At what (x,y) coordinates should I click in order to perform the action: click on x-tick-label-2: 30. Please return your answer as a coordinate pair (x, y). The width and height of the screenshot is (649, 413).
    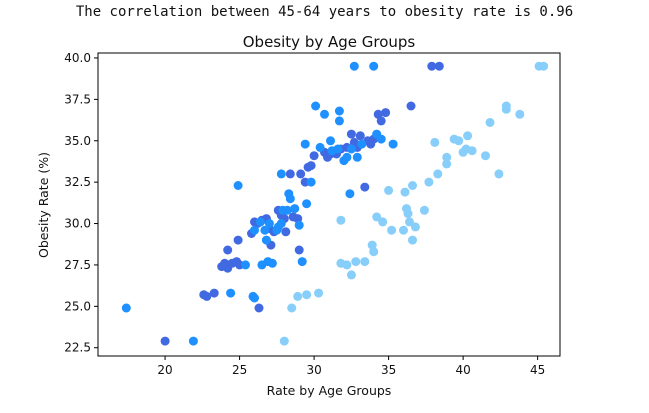
    Looking at the image, I should click on (313, 370).